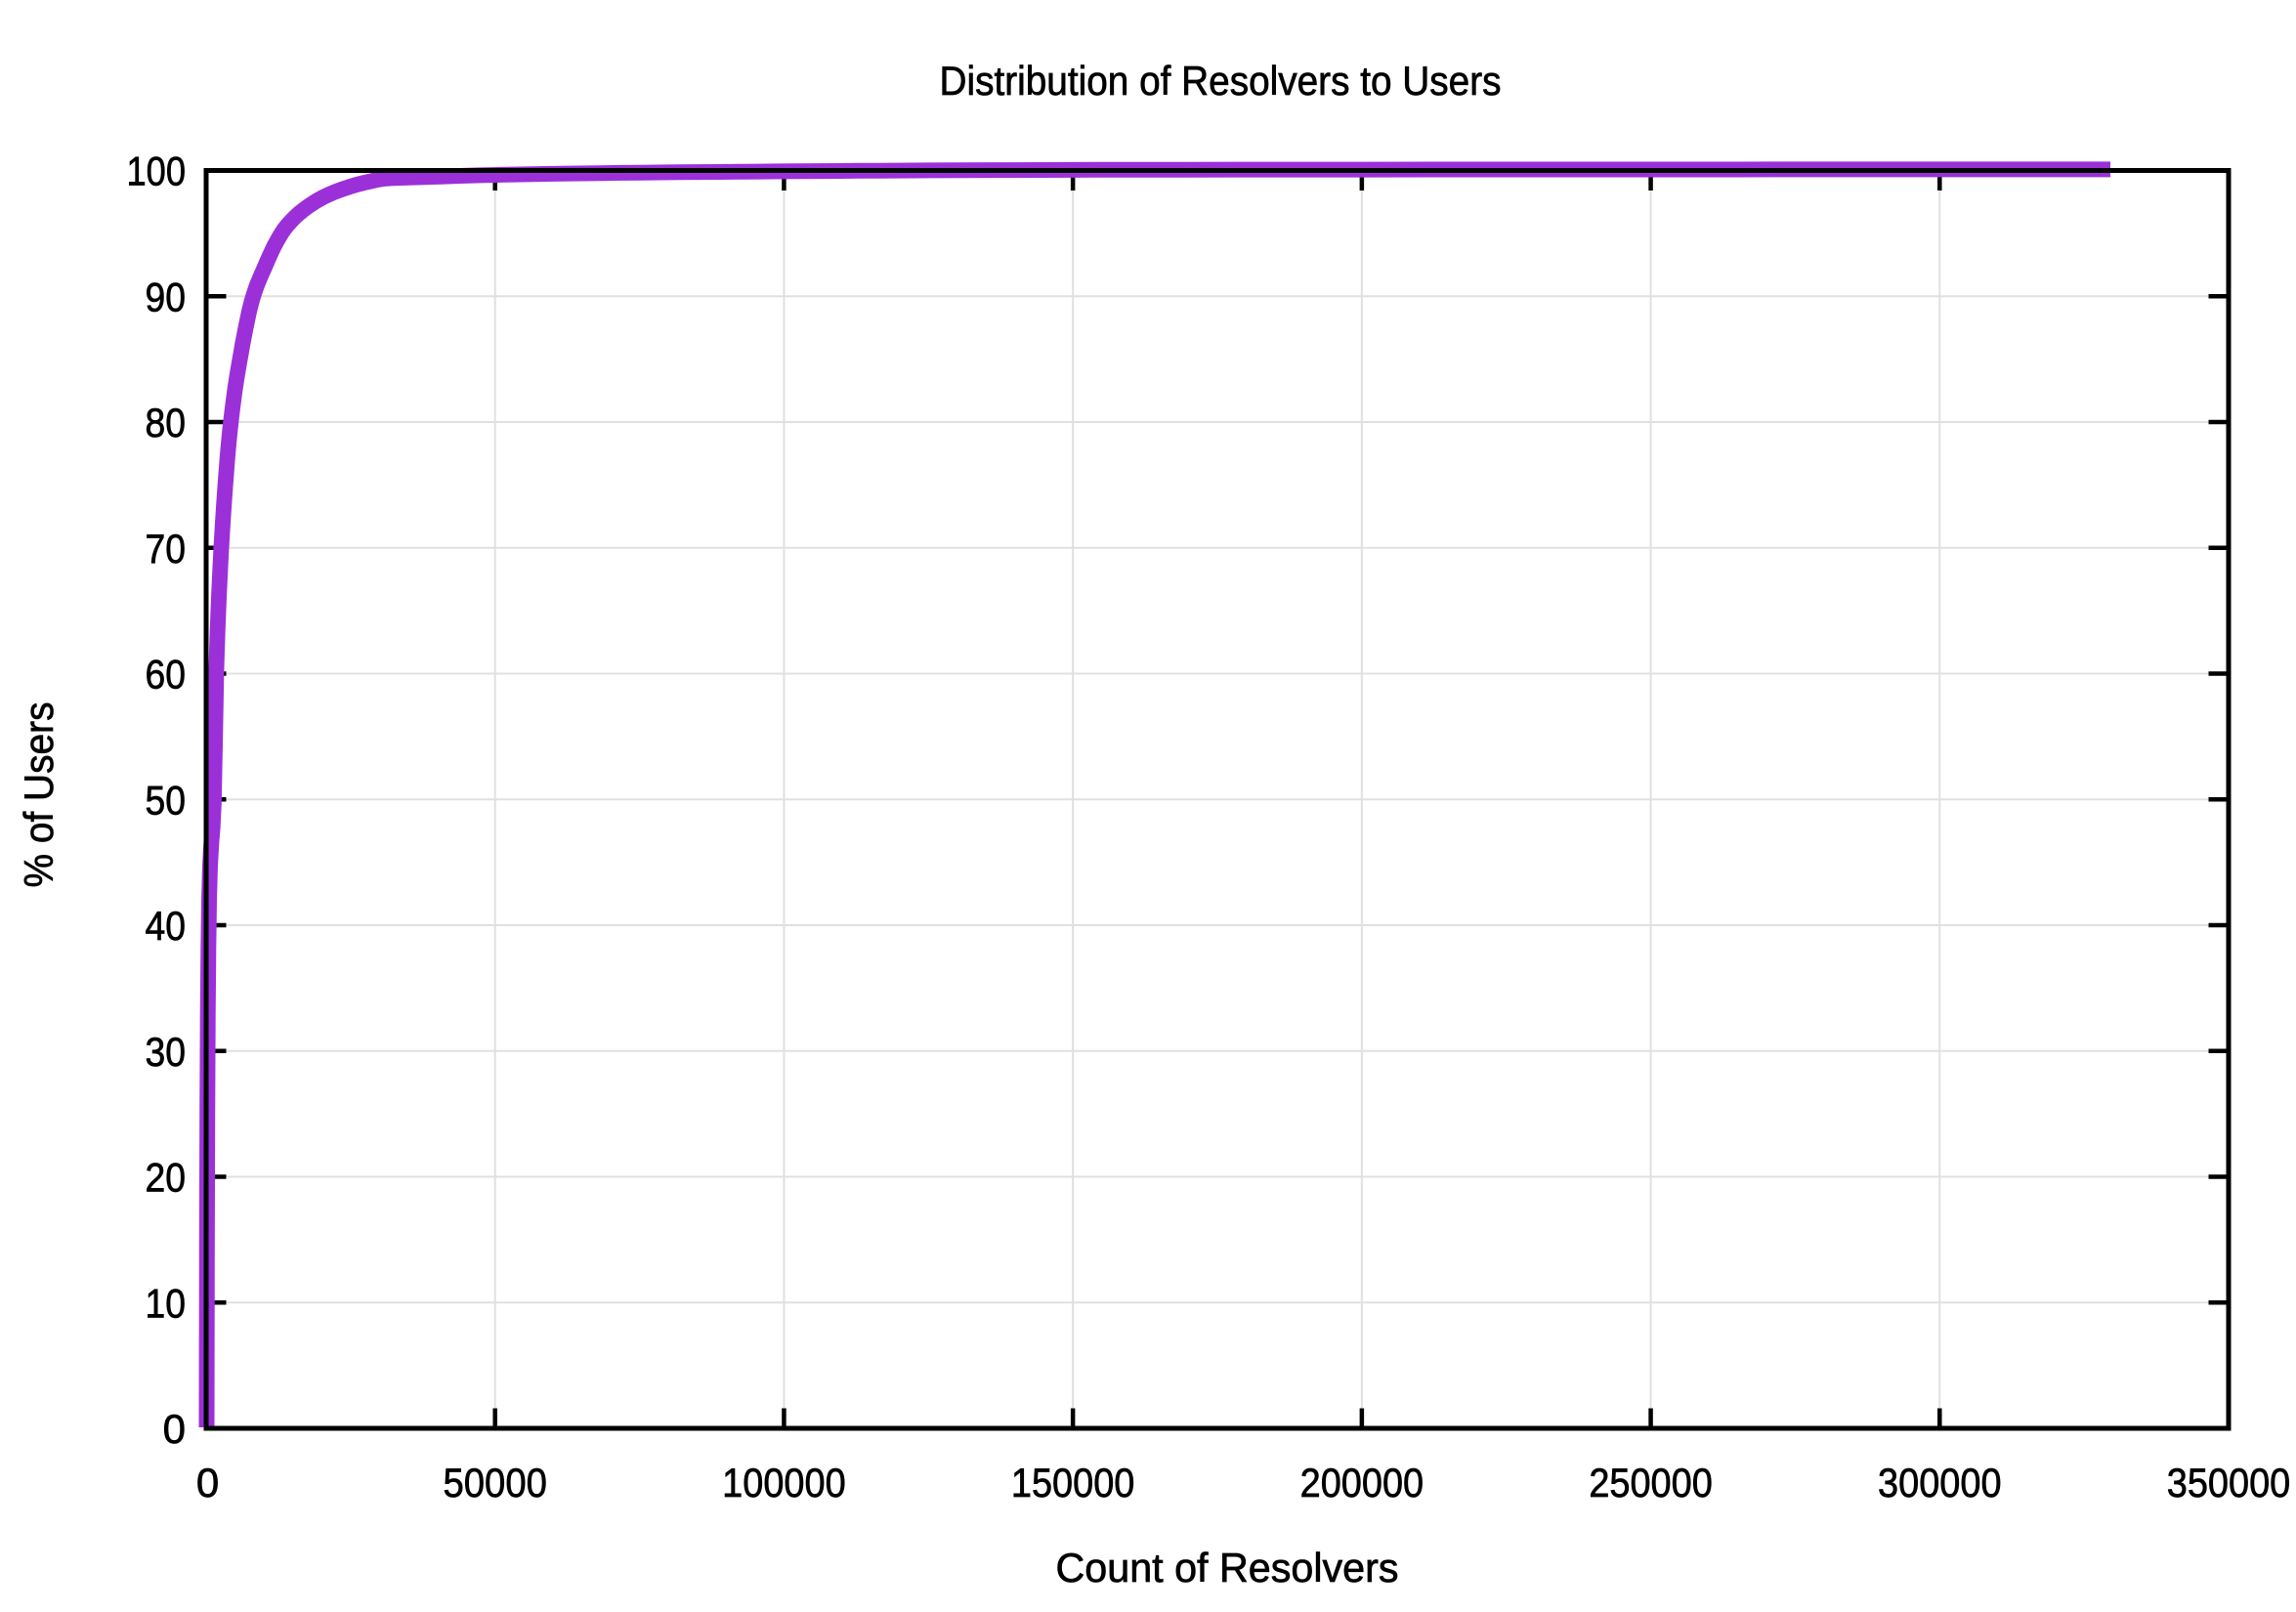  What do you see at coordinates (166, 1052) in the screenshot?
I see `svg-text: 30` at bounding box center [166, 1052].